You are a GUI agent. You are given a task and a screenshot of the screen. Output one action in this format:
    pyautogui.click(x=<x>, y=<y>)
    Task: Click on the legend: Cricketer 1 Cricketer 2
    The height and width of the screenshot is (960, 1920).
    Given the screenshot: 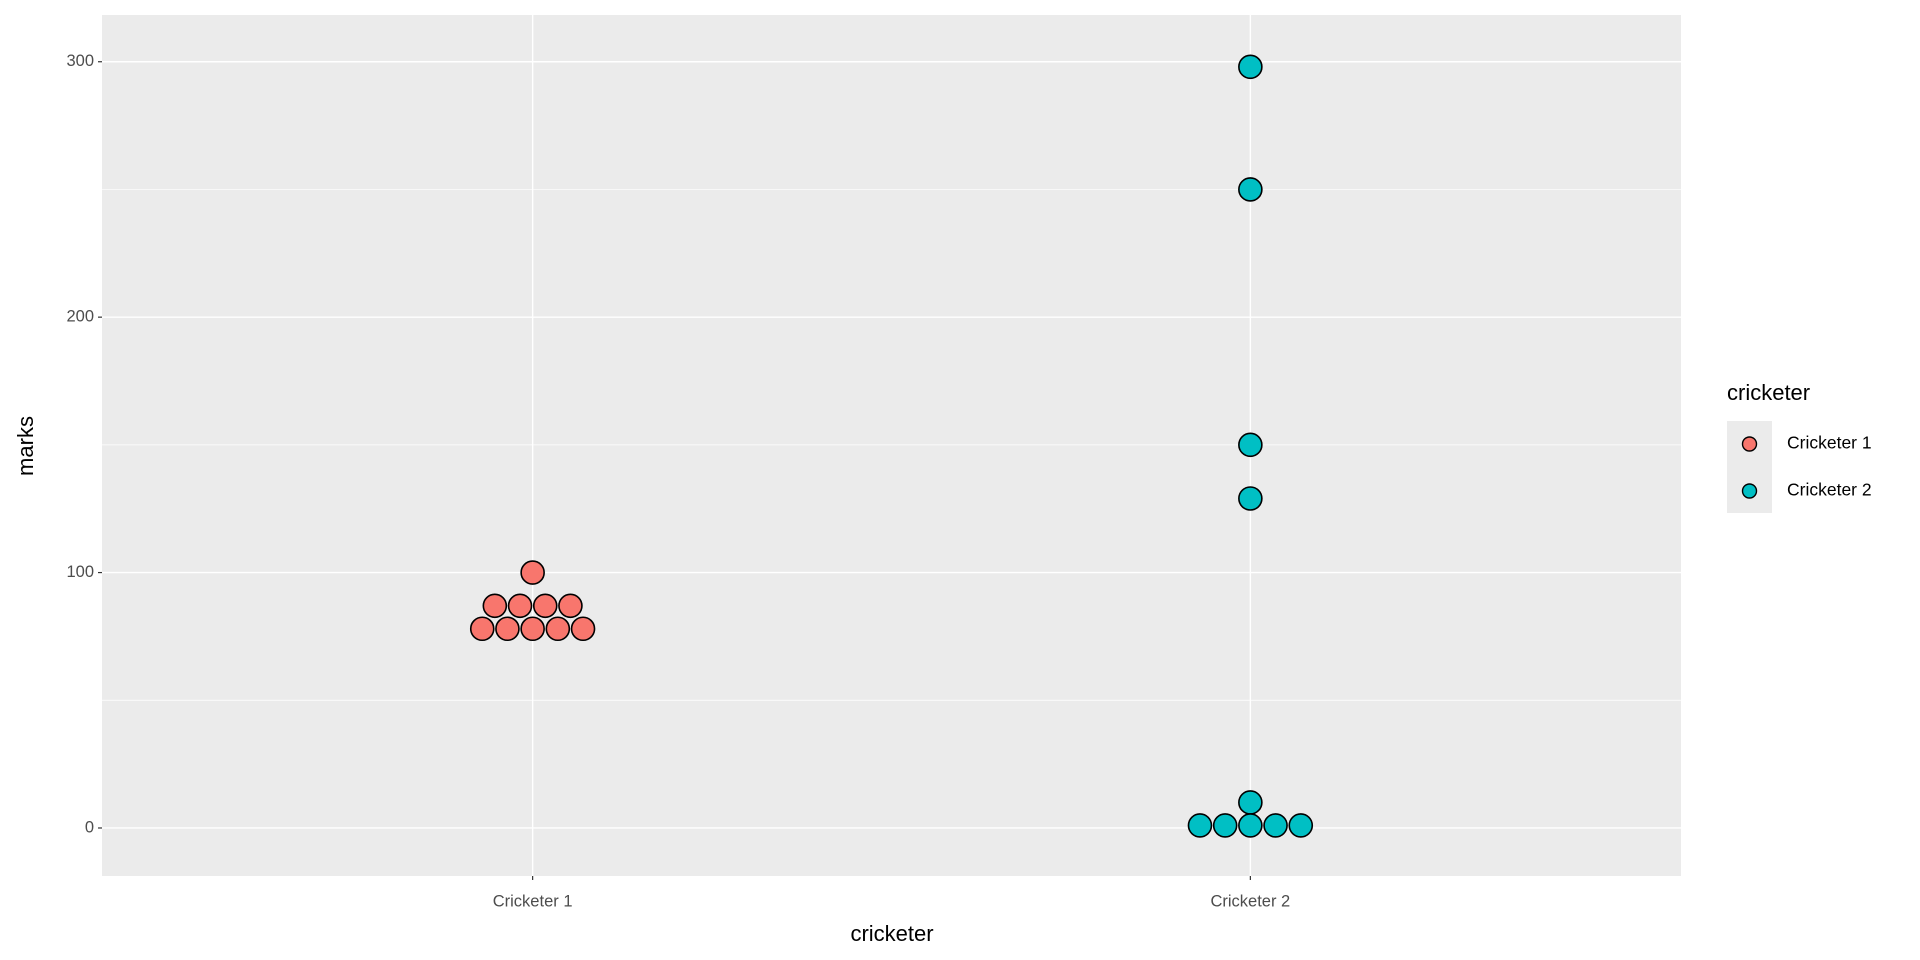 What is the action you would take?
    pyautogui.click(x=1799, y=467)
    